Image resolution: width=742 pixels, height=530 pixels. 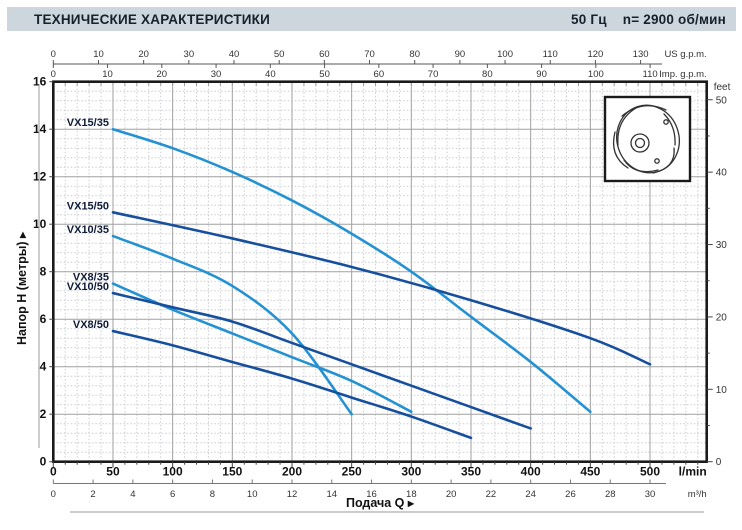 What do you see at coordinates (674, 19) in the screenshot?
I see `speed-label: n= 2900 об/мин` at bounding box center [674, 19].